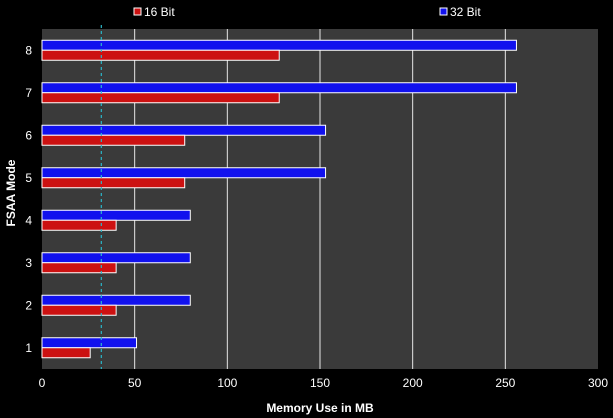  What do you see at coordinates (11, 192) in the screenshot?
I see `y-axis-title: FSAA Mode` at bounding box center [11, 192].